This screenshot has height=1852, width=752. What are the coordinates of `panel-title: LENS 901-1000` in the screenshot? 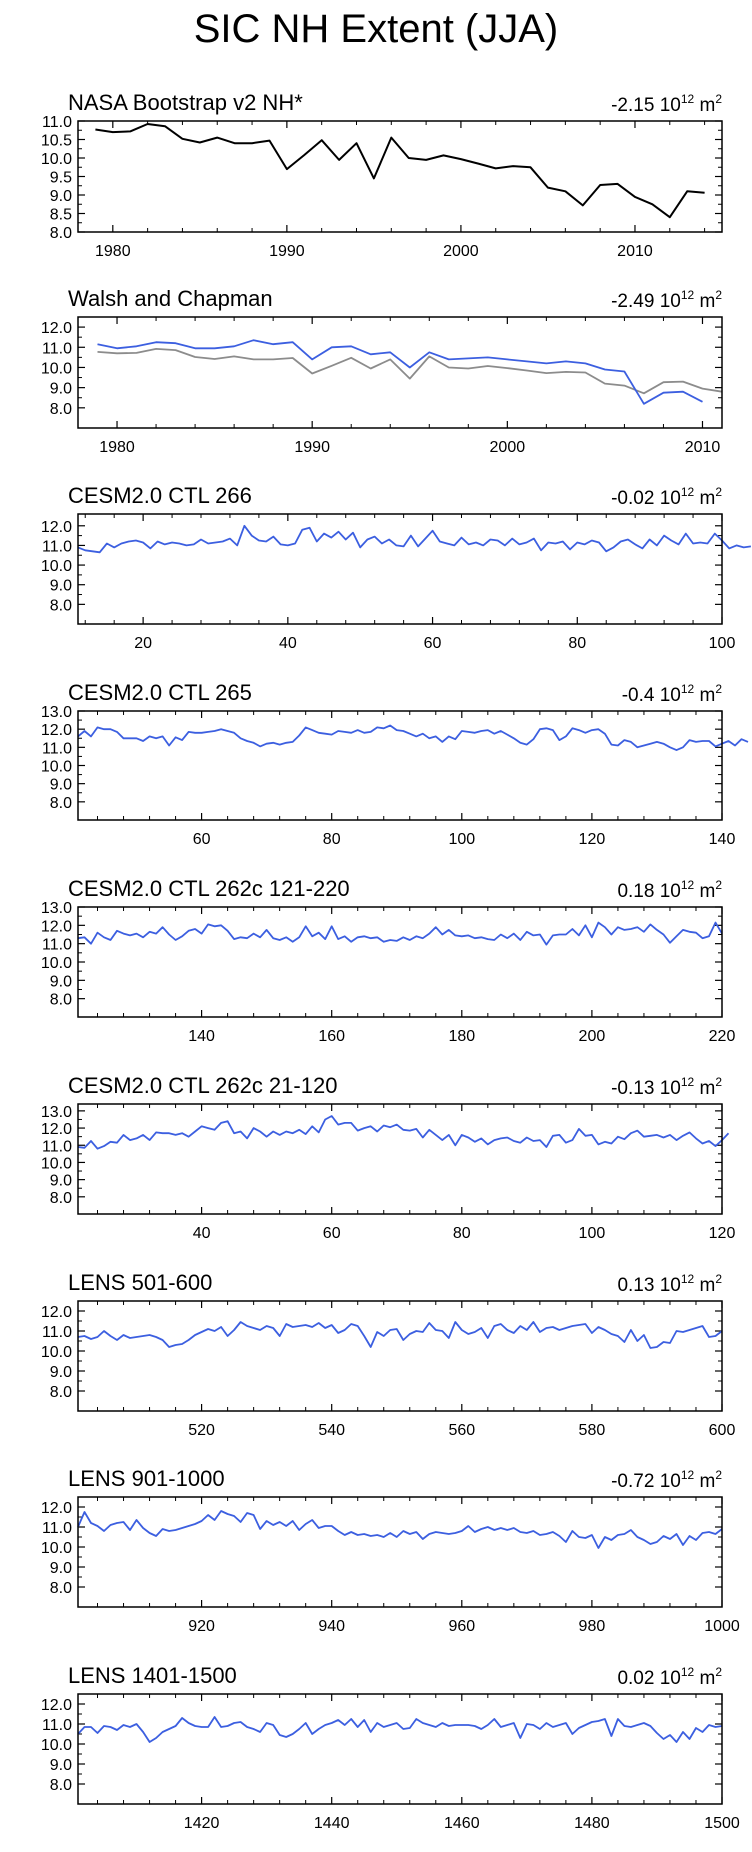 It's located at (146, 1478).